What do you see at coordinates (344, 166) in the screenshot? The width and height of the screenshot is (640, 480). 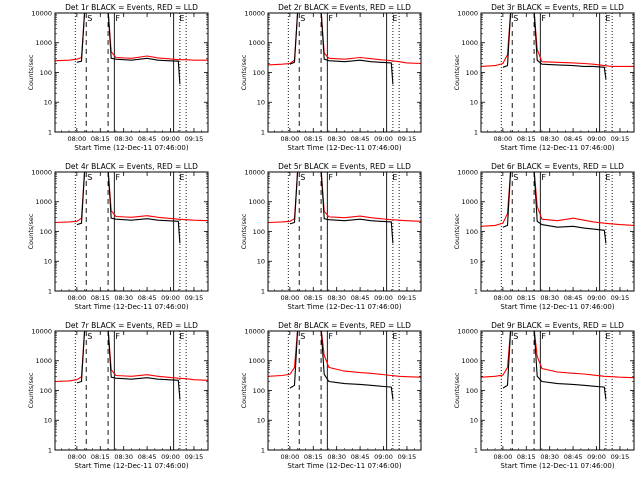 I see `panel-title: Det 5r BLACK = Events, RED = LLD` at bounding box center [344, 166].